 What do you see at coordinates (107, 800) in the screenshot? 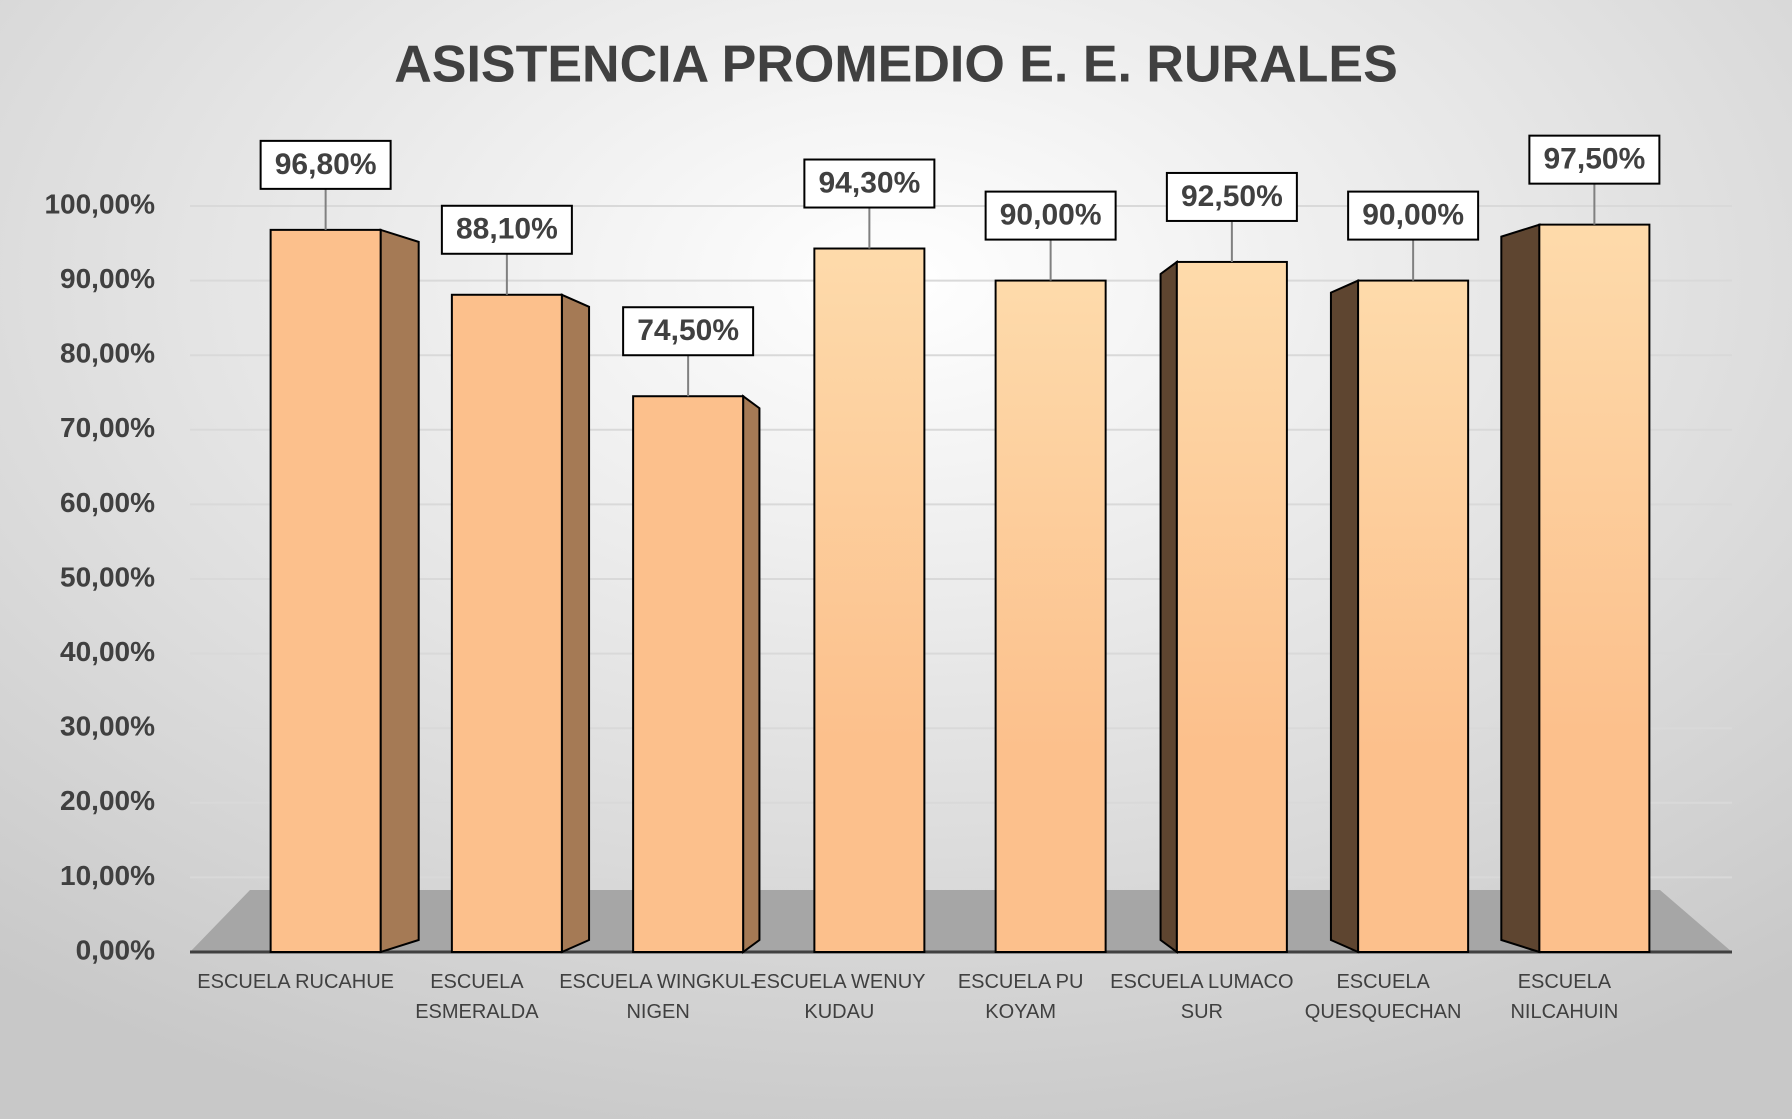
I see `y-tick-label: 20,00%` at bounding box center [107, 800].